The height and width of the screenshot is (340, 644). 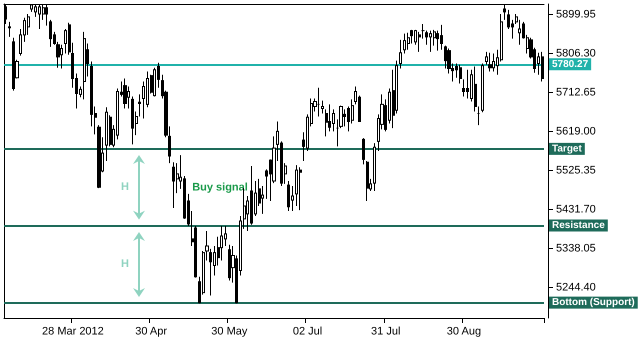 What do you see at coordinates (220, 188) in the screenshot?
I see `annotation: Buy signal` at bounding box center [220, 188].